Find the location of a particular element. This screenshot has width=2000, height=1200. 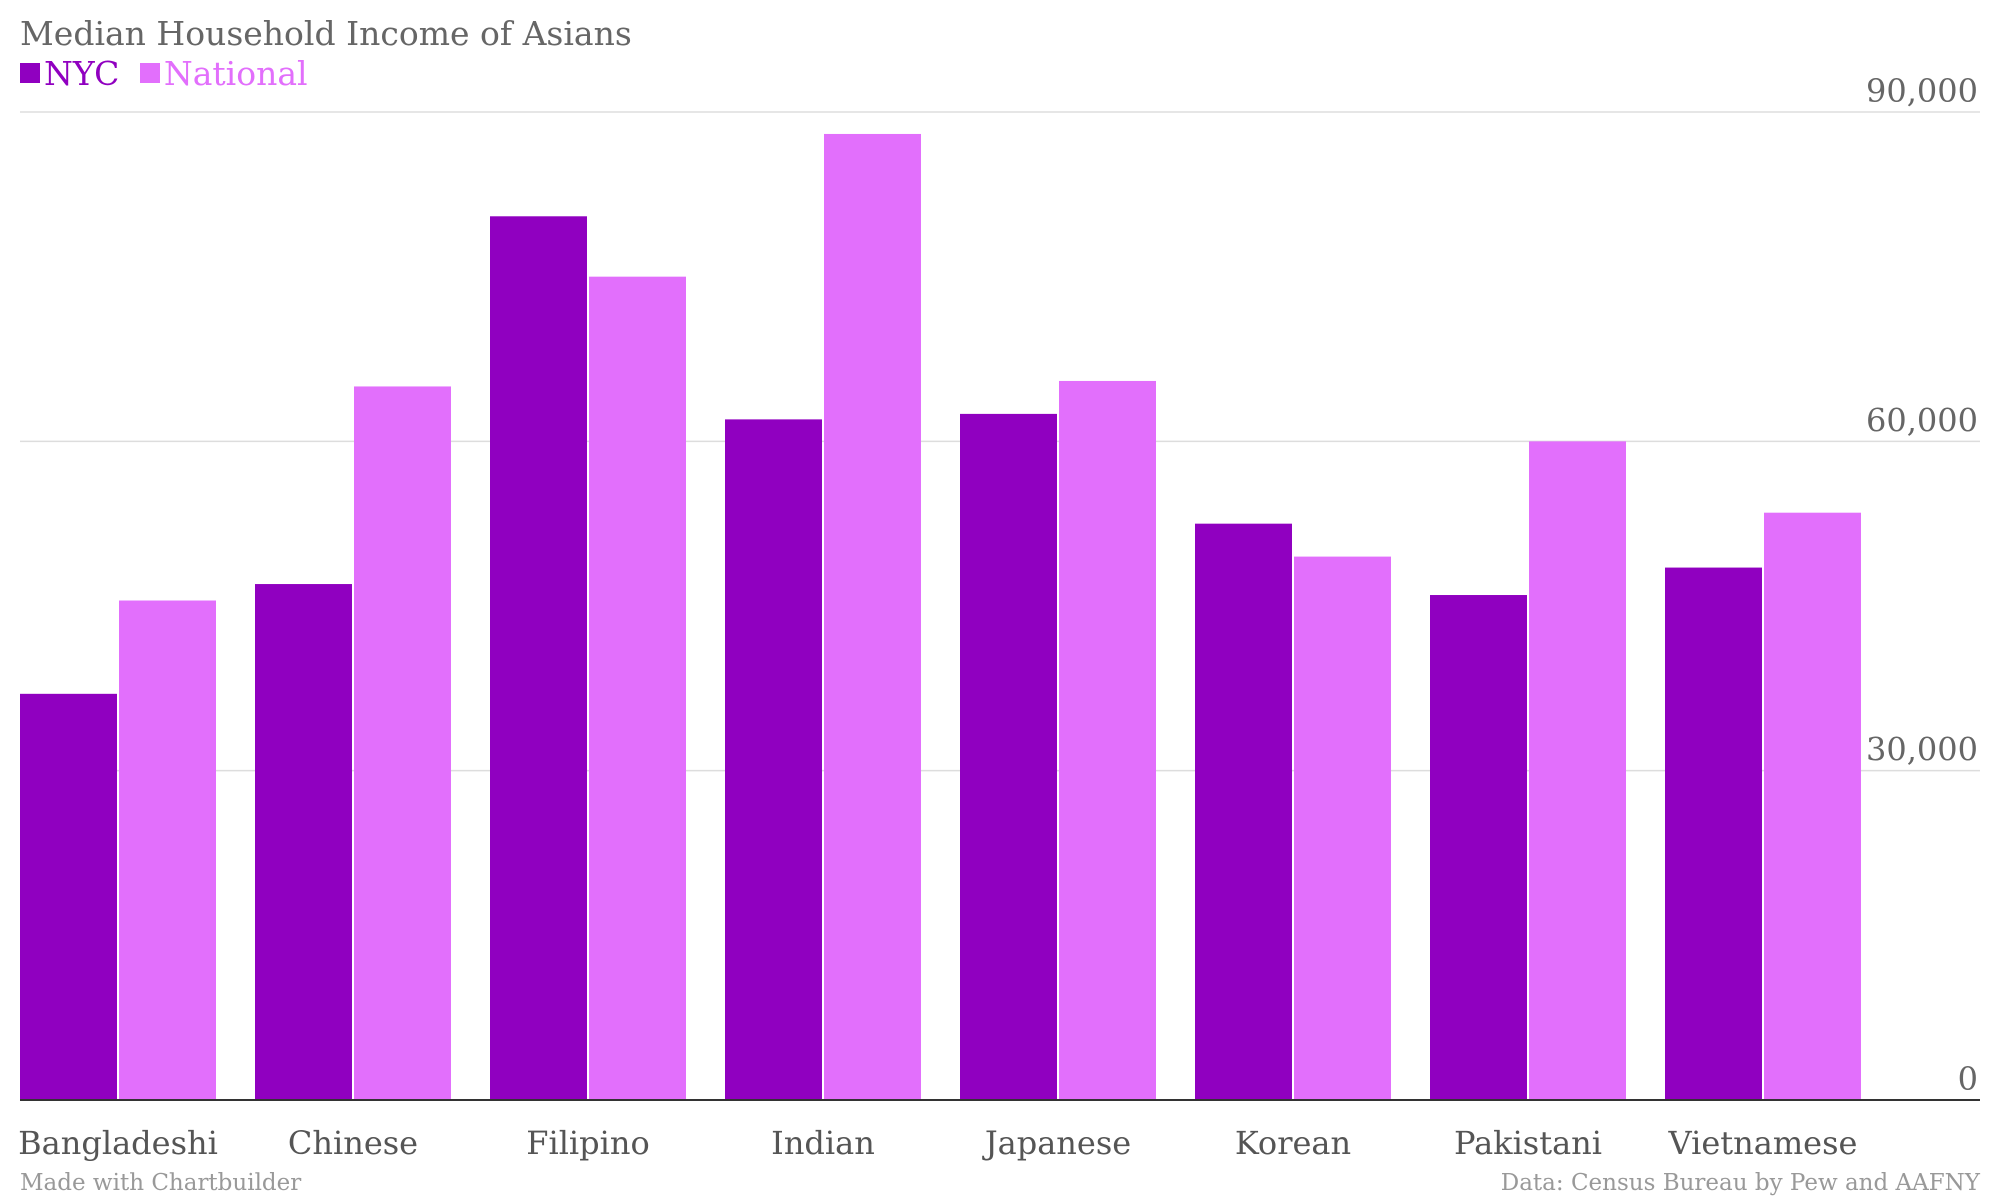

bar-nyc-pakistani is located at coordinates (1478, 847).